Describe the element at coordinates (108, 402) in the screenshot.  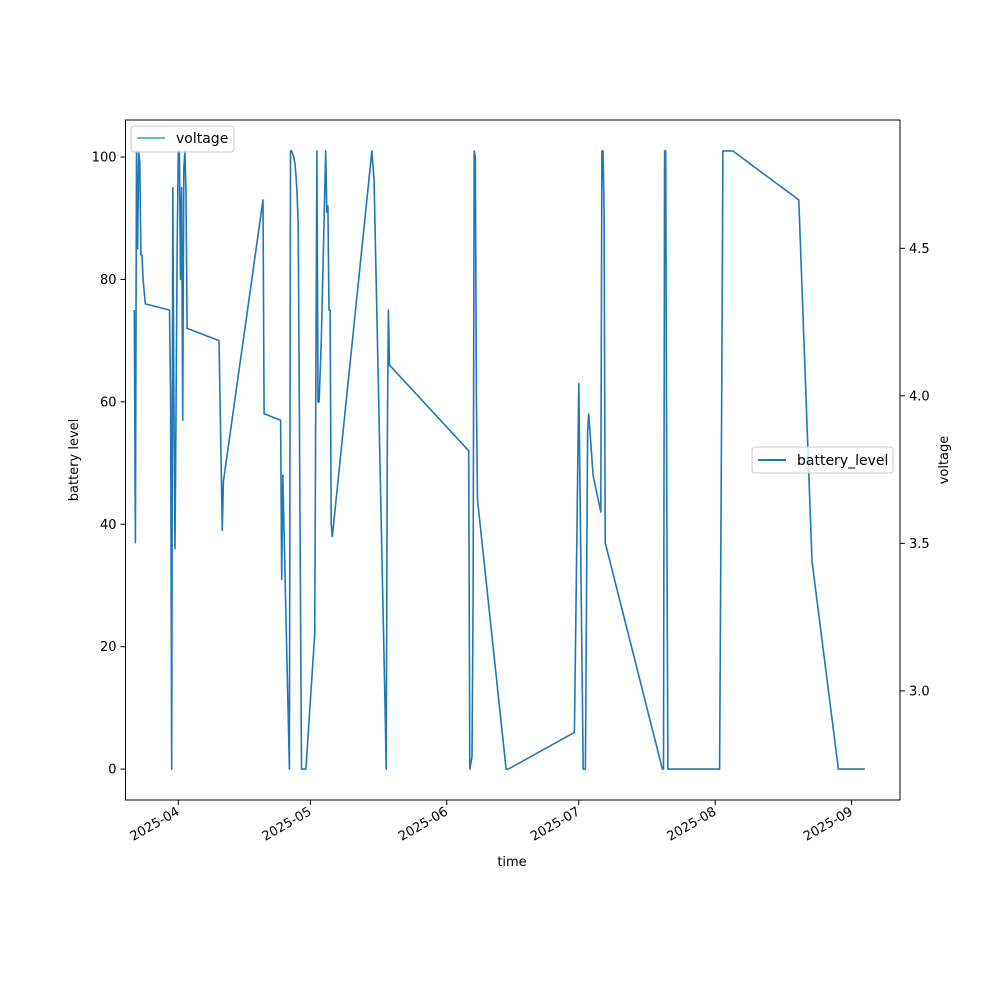
I see `y-tick-label: 60` at that location.